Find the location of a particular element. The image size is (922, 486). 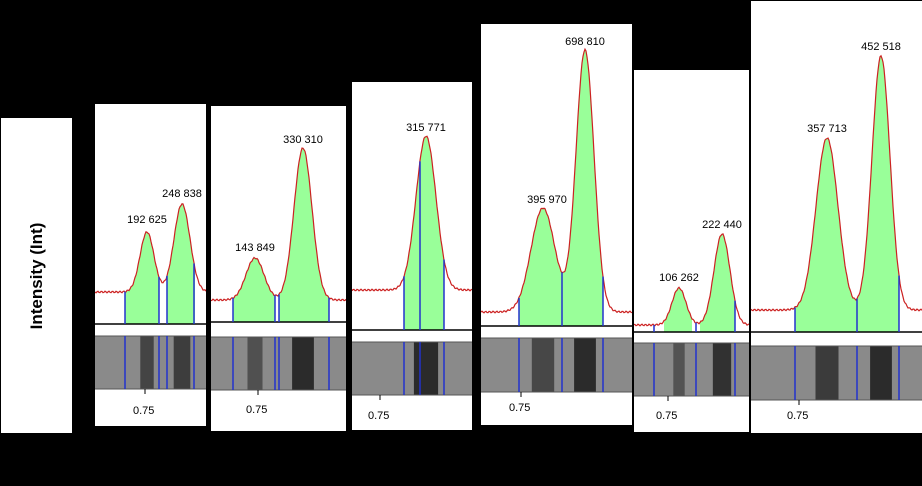

densitogram-lane-4: 0.75 395 970 698 810 is located at coordinates (556, 224).